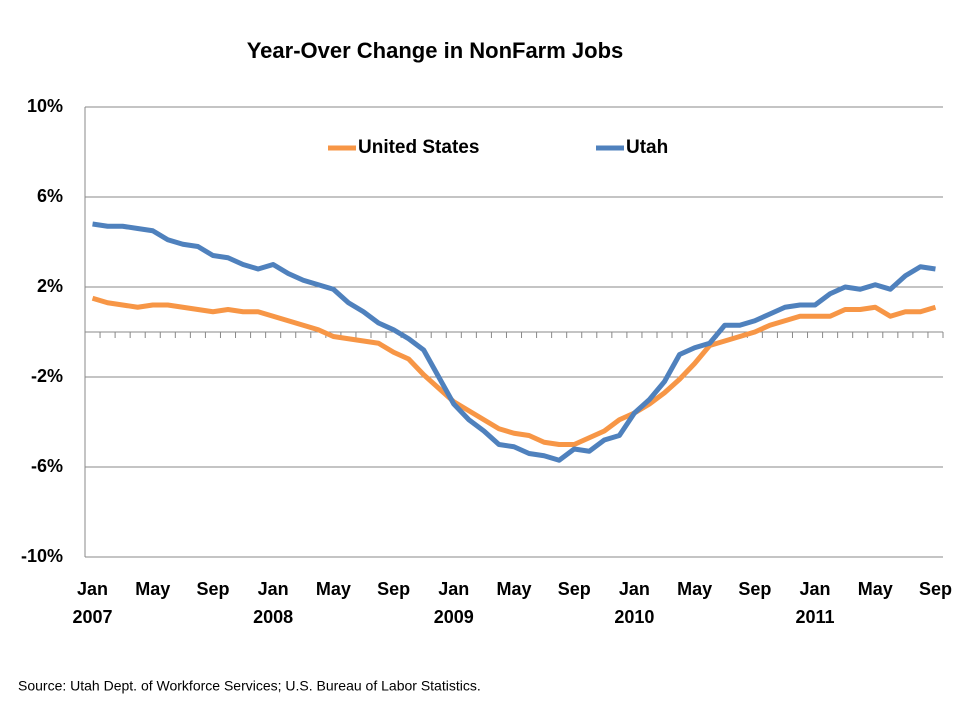  What do you see at coordinates (42, 556) in the screenshot?
I see `y-tick-label: -10%` at bounding box center [42, 556].